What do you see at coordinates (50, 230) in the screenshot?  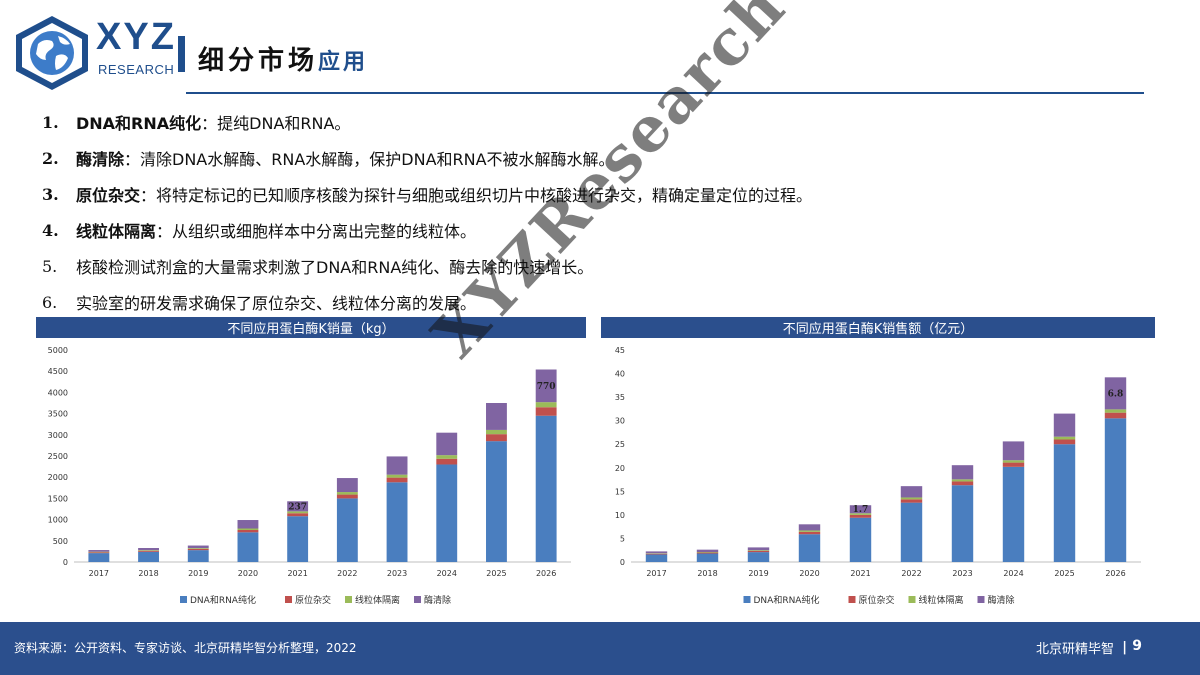 I see `bullet-number: 4.` at bounding box center [50, 230].